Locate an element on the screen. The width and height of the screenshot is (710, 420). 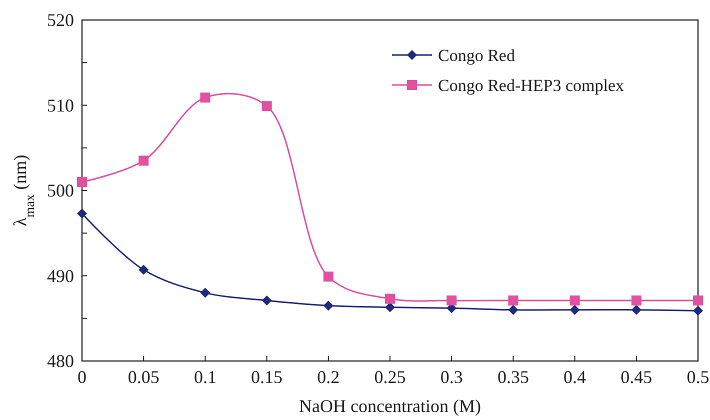
x-axis-title: NaOH concentration (M) is located at coordinates (390, 406).